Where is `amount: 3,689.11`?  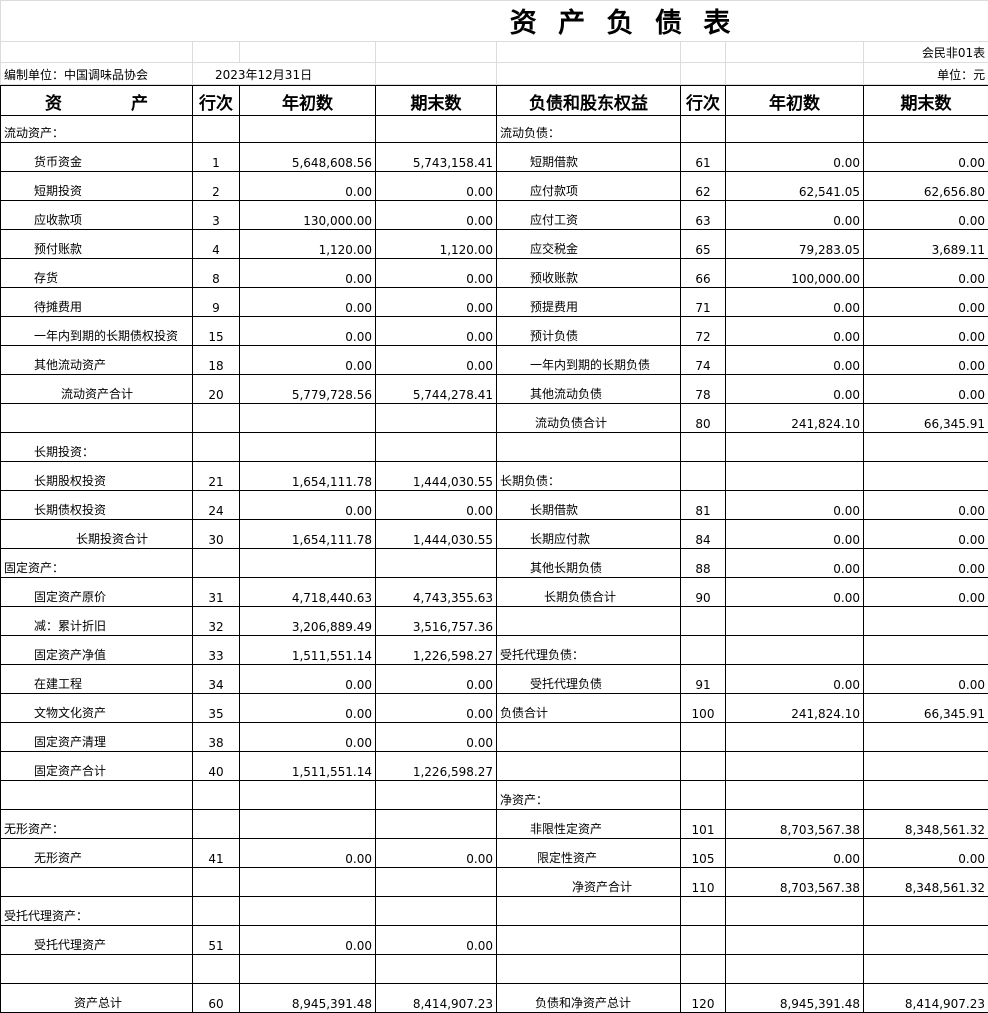
amount: 3,689.11 is located at coordinates (926, 244).